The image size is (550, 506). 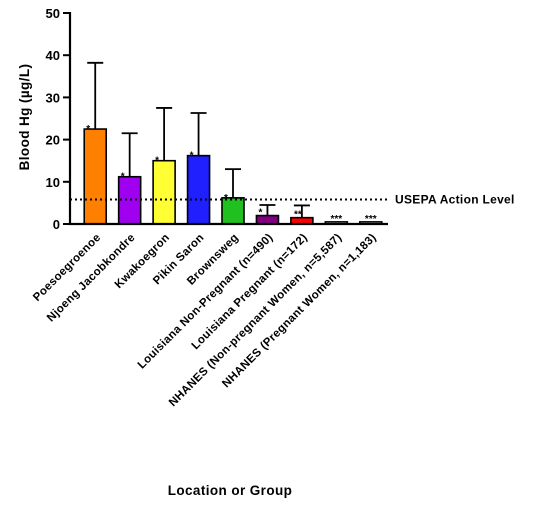 I want to click on y-tick-label: 40, so click(x=53, y=55).